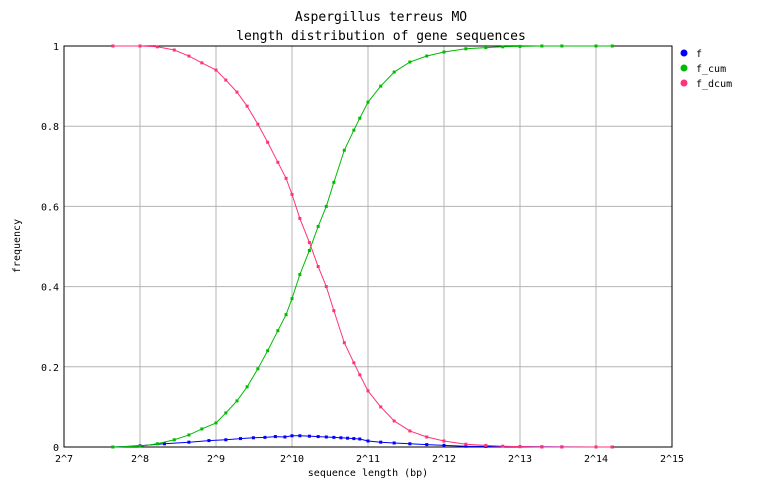 Image resolution: width=762 pixels, height=498 pixels. Describe the element at coordinates (50, 248) in the screenshot. I see `y-tick-labels: 0 0.2 0.4 0.6 0.8 1` at that location.